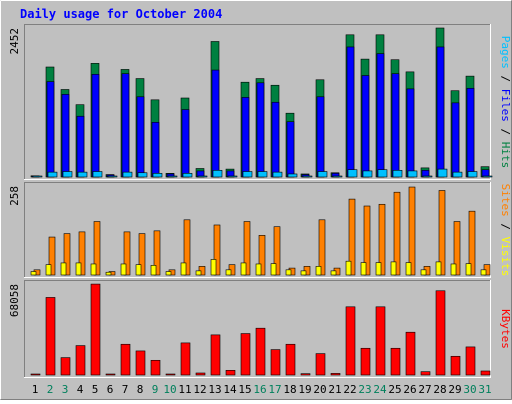 This screenshot has height=404, width=512. I want to click on x-tick-label-day-26: 26, so click(409, 389).